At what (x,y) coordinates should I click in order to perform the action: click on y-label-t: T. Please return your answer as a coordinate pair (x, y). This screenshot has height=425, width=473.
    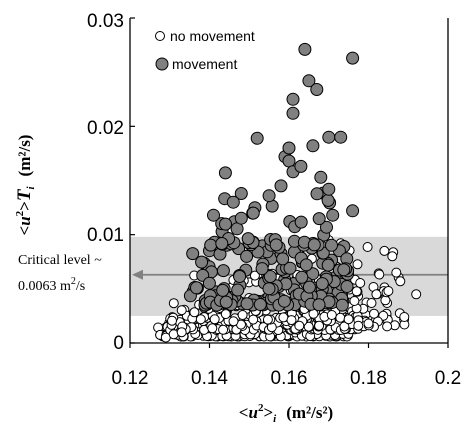
    Looking at the image, I should click on (24, 194).